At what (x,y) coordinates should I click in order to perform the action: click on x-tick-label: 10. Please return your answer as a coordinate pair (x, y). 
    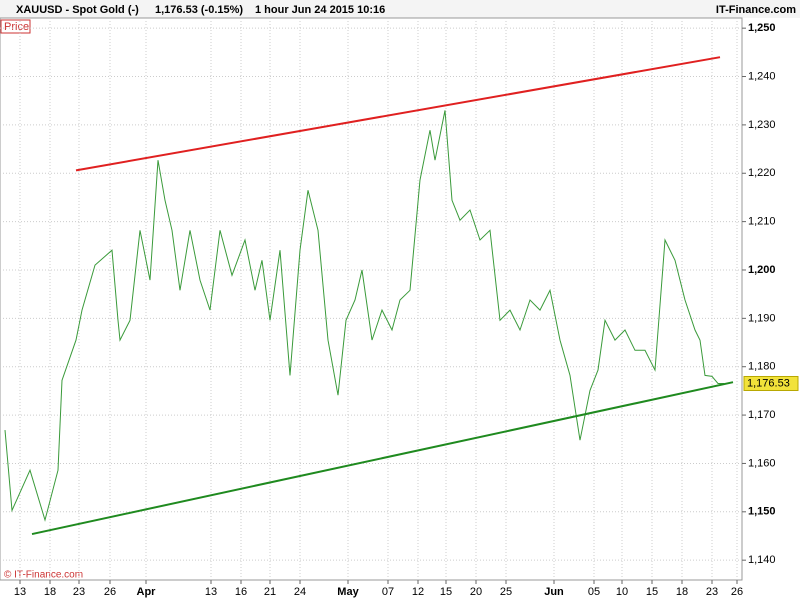
    Looking at the image, I should click on (622, 592).